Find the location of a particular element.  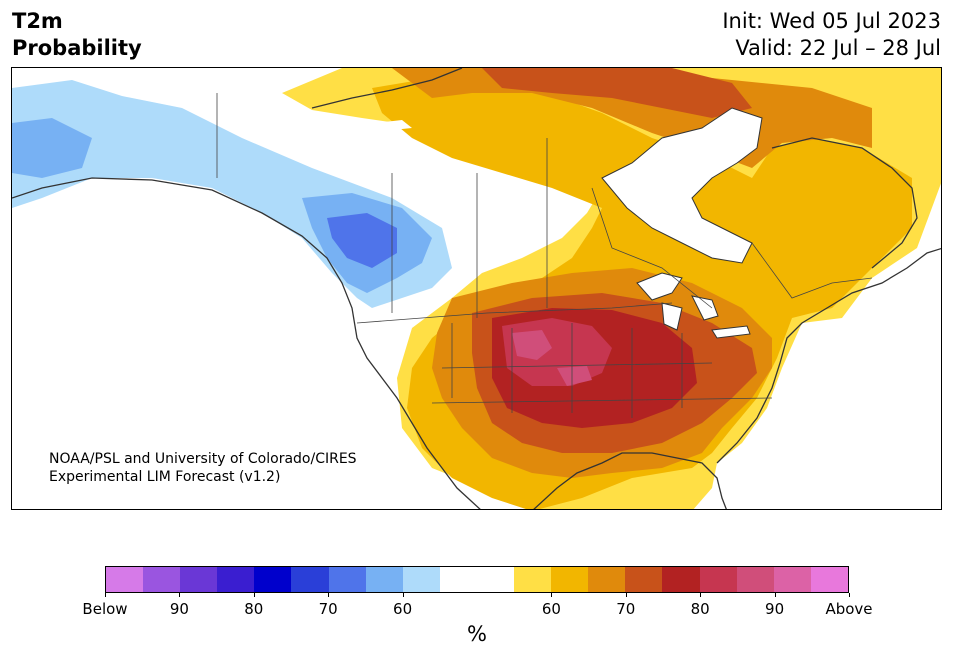

great-lakes is located at coordinates (693, 305).